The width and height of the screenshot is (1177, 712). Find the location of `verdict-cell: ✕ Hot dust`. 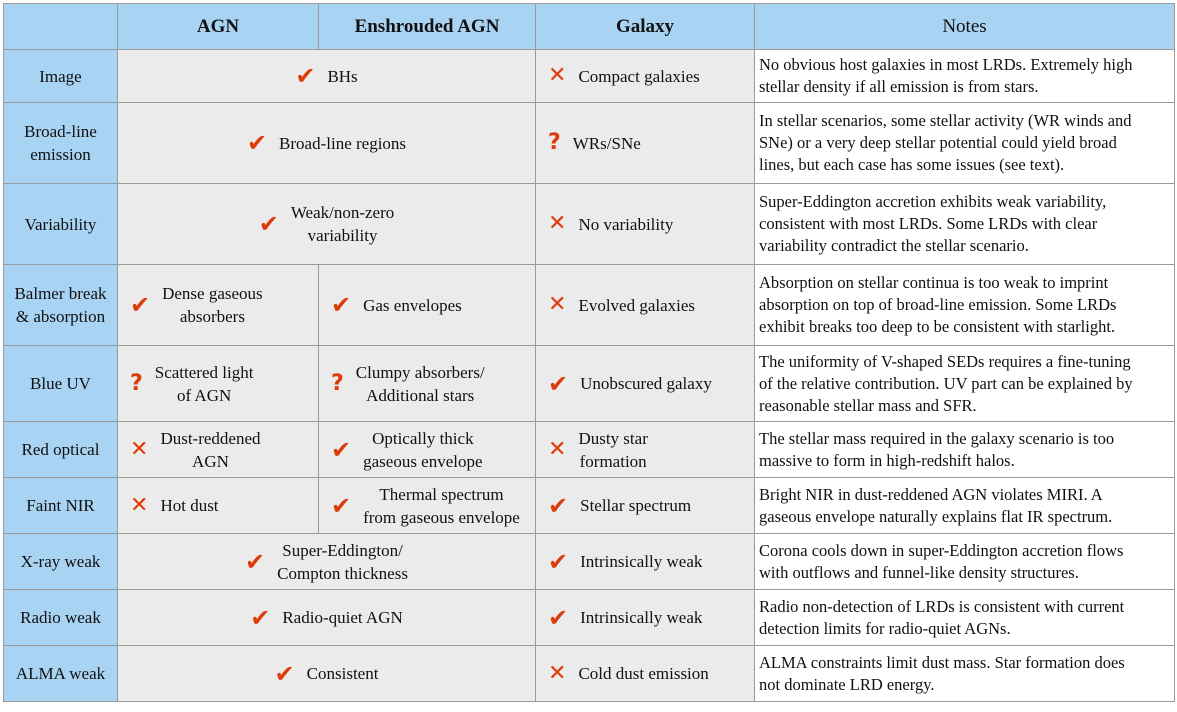

verdict-cell: ✕ Hot dust is located at coordinates (218, 505).